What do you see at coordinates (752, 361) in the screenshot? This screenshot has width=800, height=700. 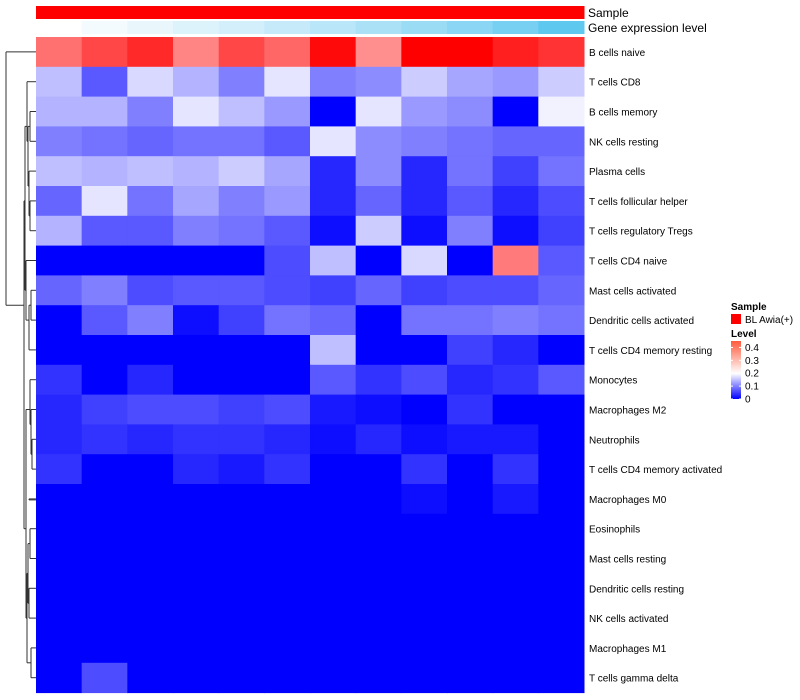 I see `legend-tick-label: 0.3` at bounding box center [752, 361].